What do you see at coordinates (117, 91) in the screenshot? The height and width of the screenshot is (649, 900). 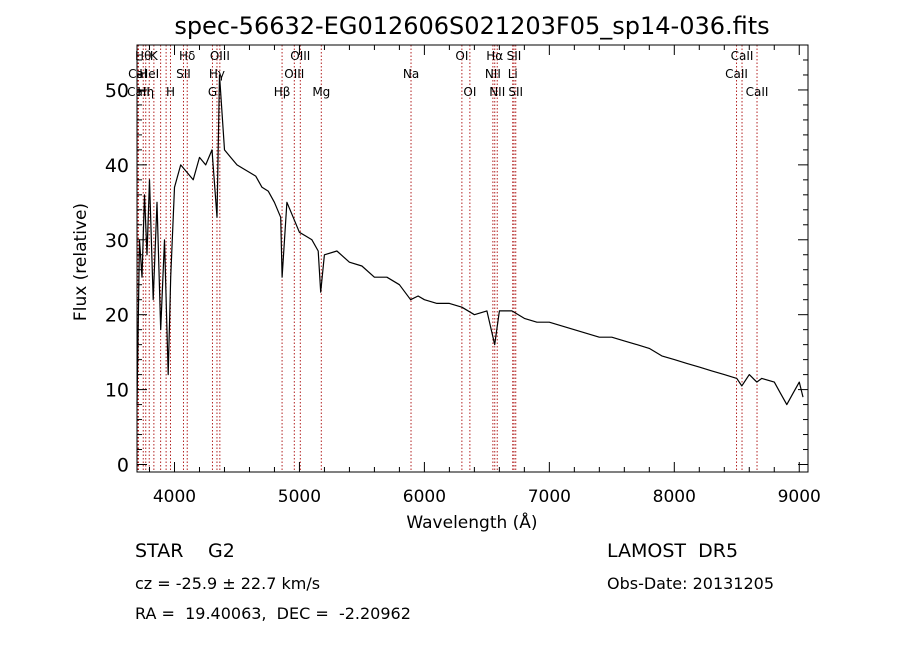 I see `y-tick-label: 50` at bounding box center [117, 91].